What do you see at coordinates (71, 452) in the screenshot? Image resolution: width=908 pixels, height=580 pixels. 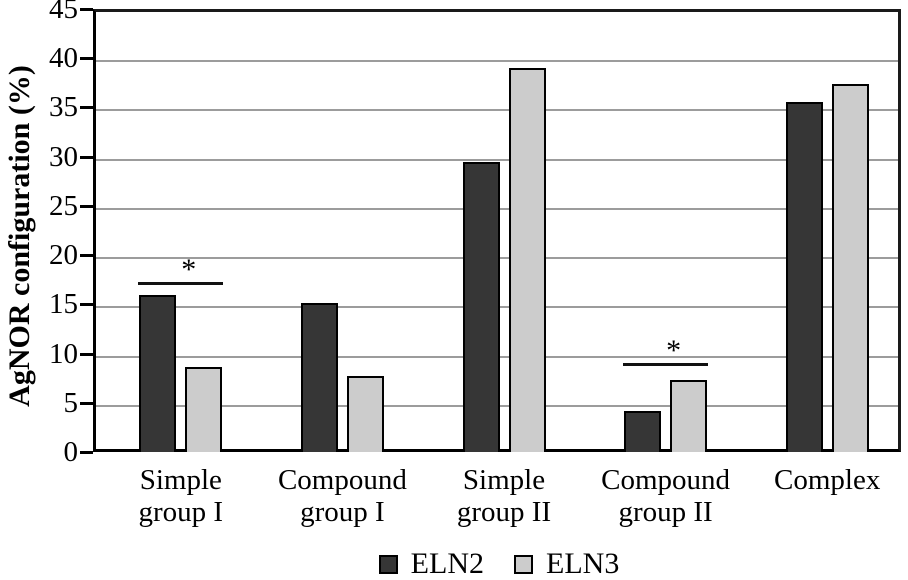 I see `y-tick-label-0: 0` at bounding box center [71, 452].